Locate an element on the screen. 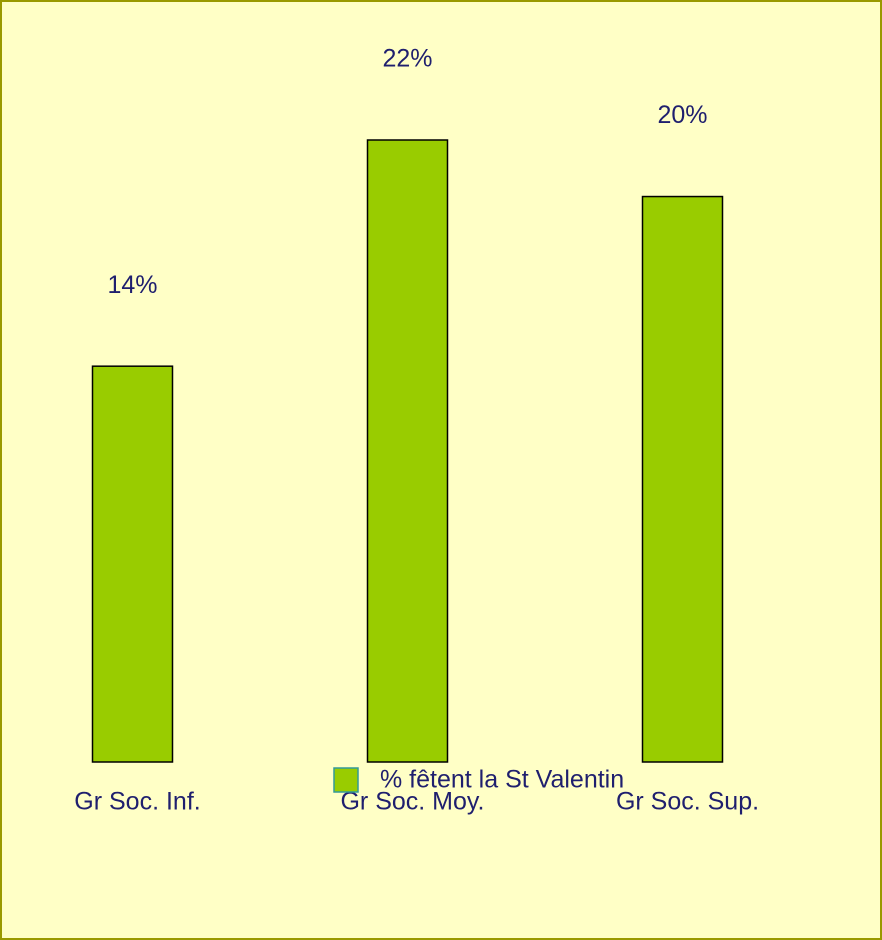 This screenshot has height=940, width=882. value-label: 14% is located at coordinates (132, 285).